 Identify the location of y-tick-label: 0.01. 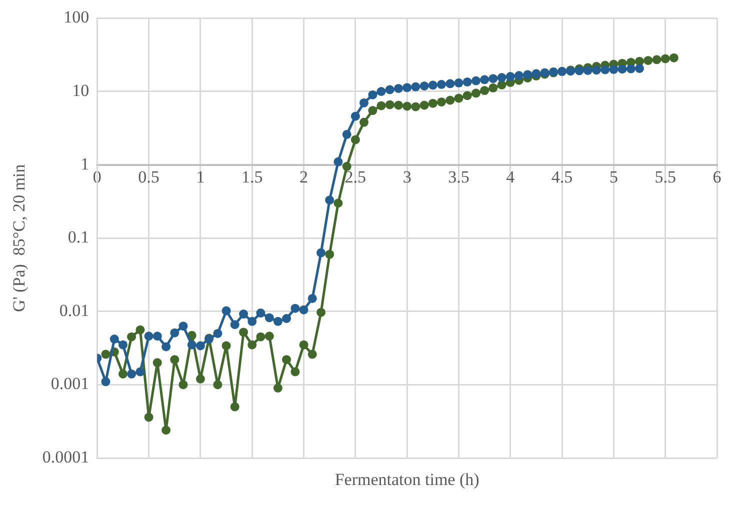
(74, 310).